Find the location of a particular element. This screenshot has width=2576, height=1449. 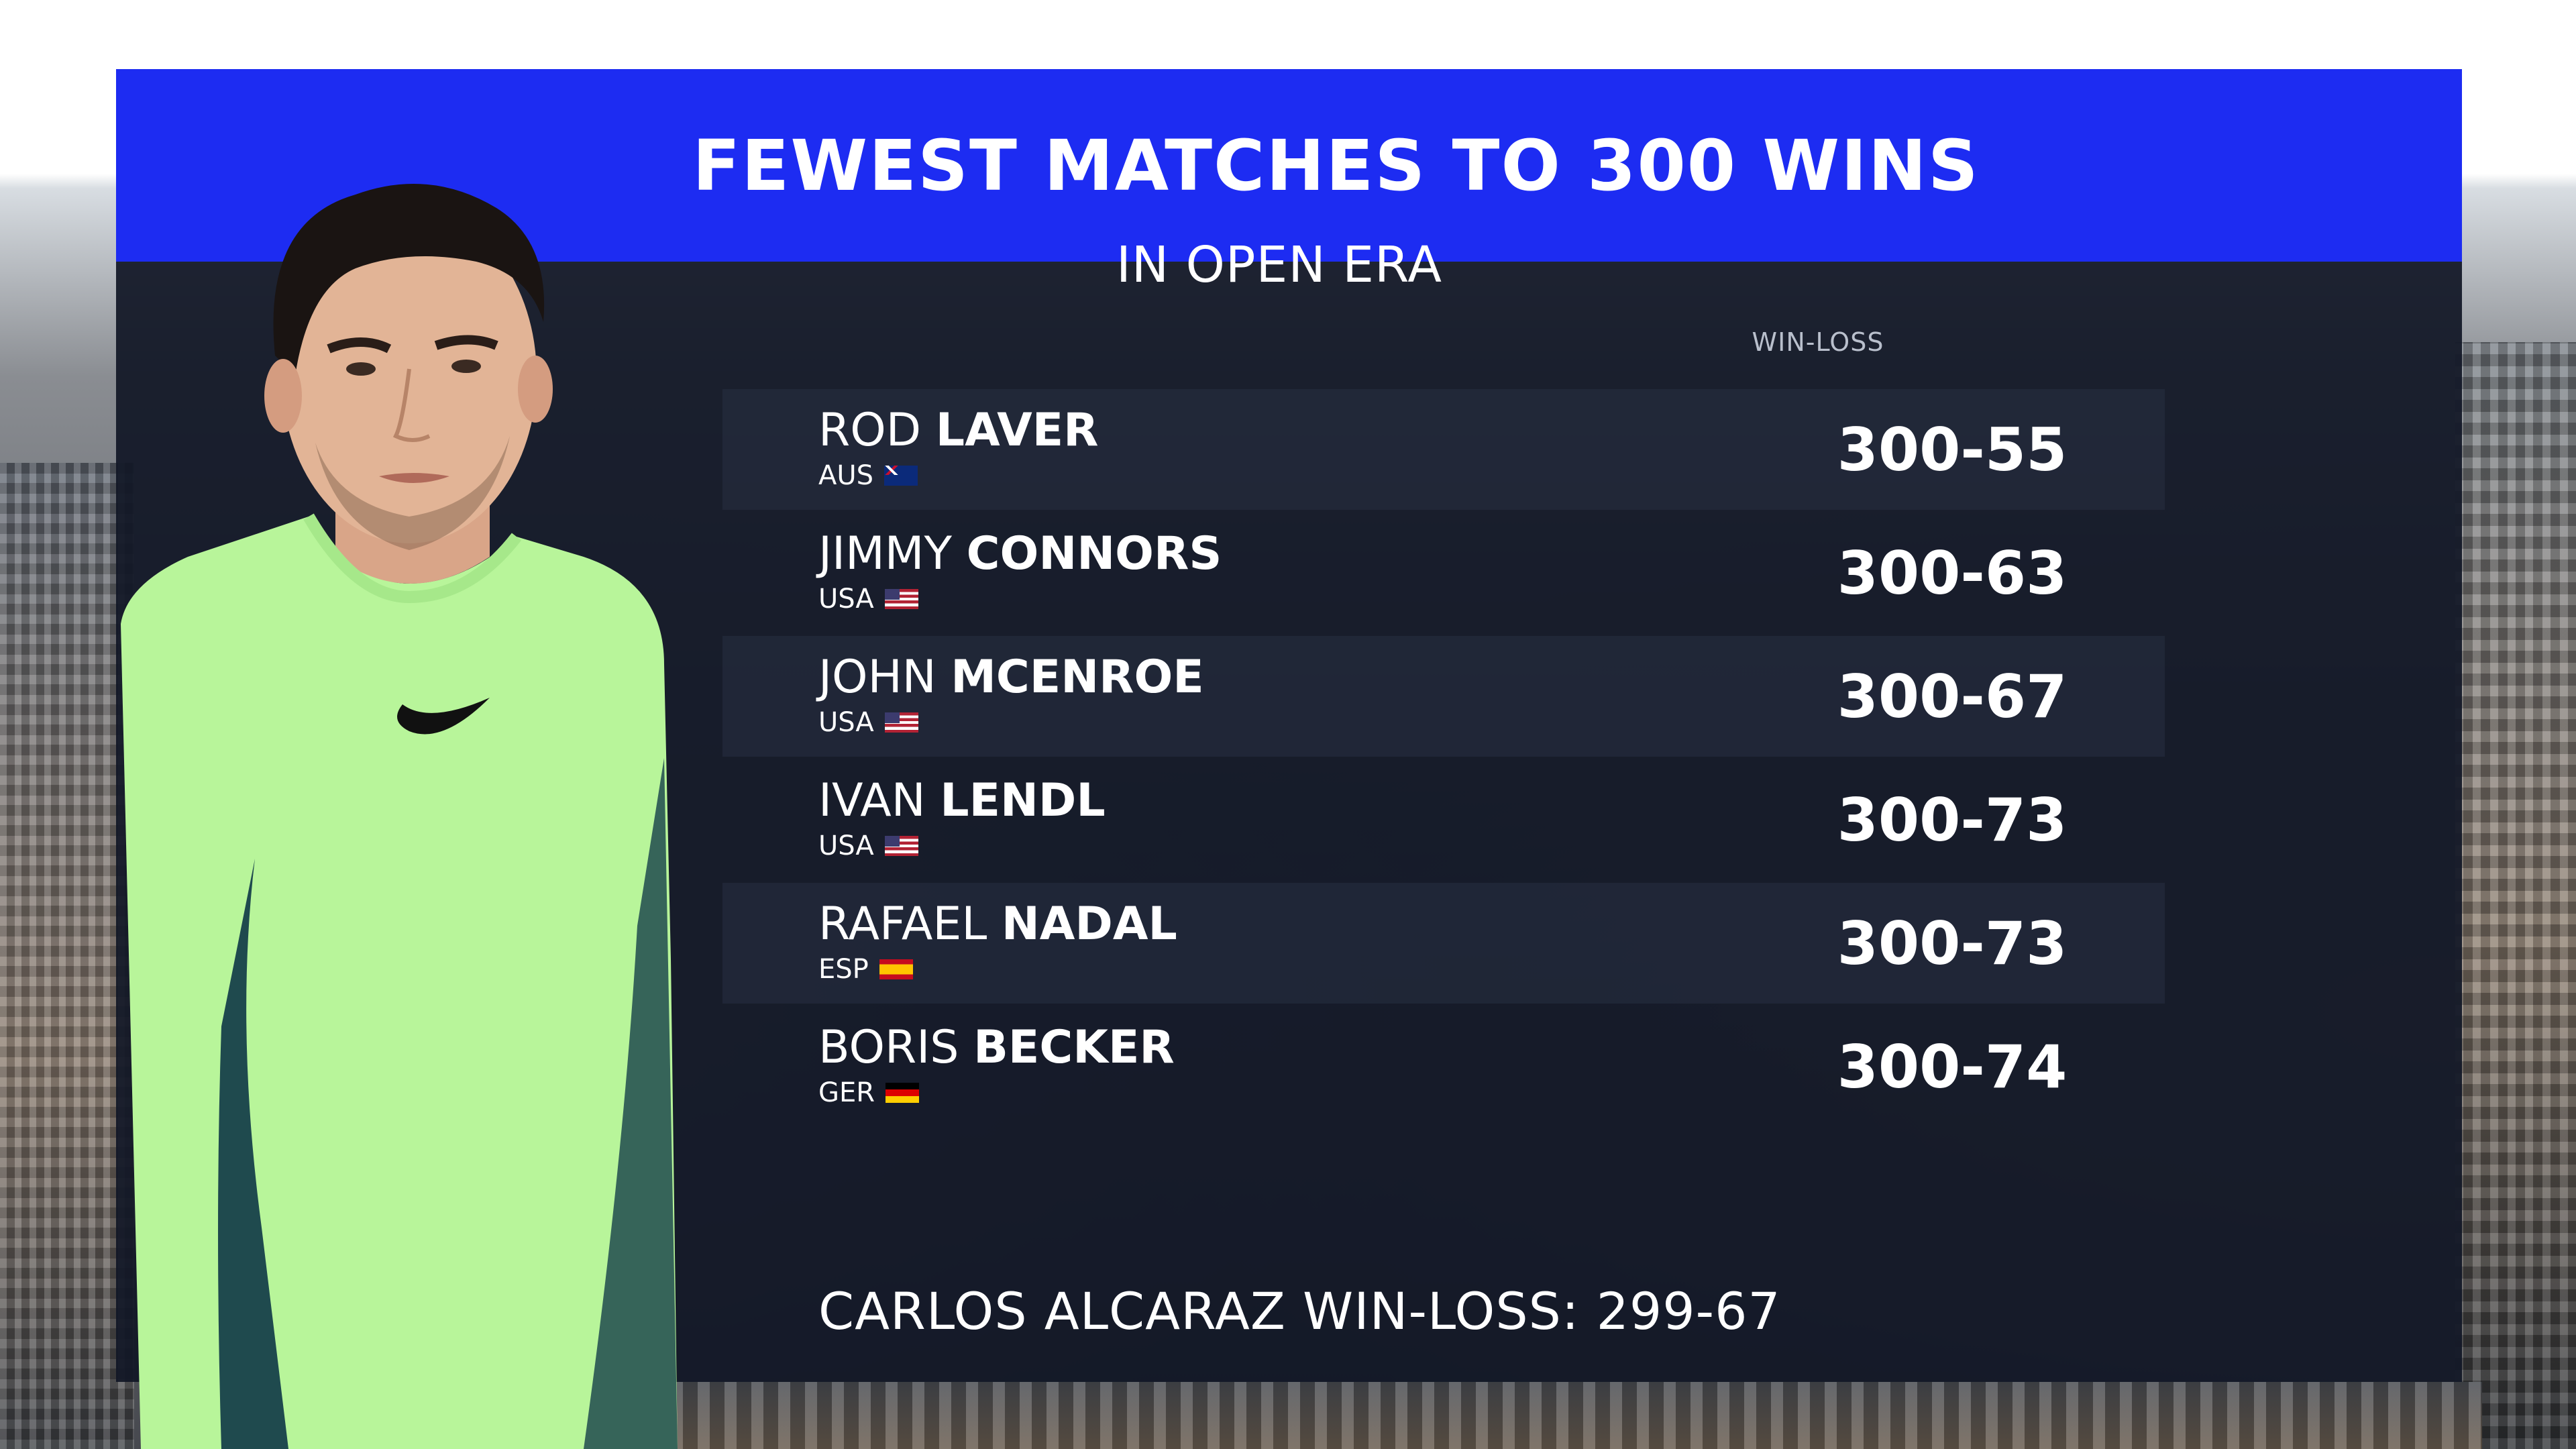

first-name: BORIS is located at coordinates (888, 1047).